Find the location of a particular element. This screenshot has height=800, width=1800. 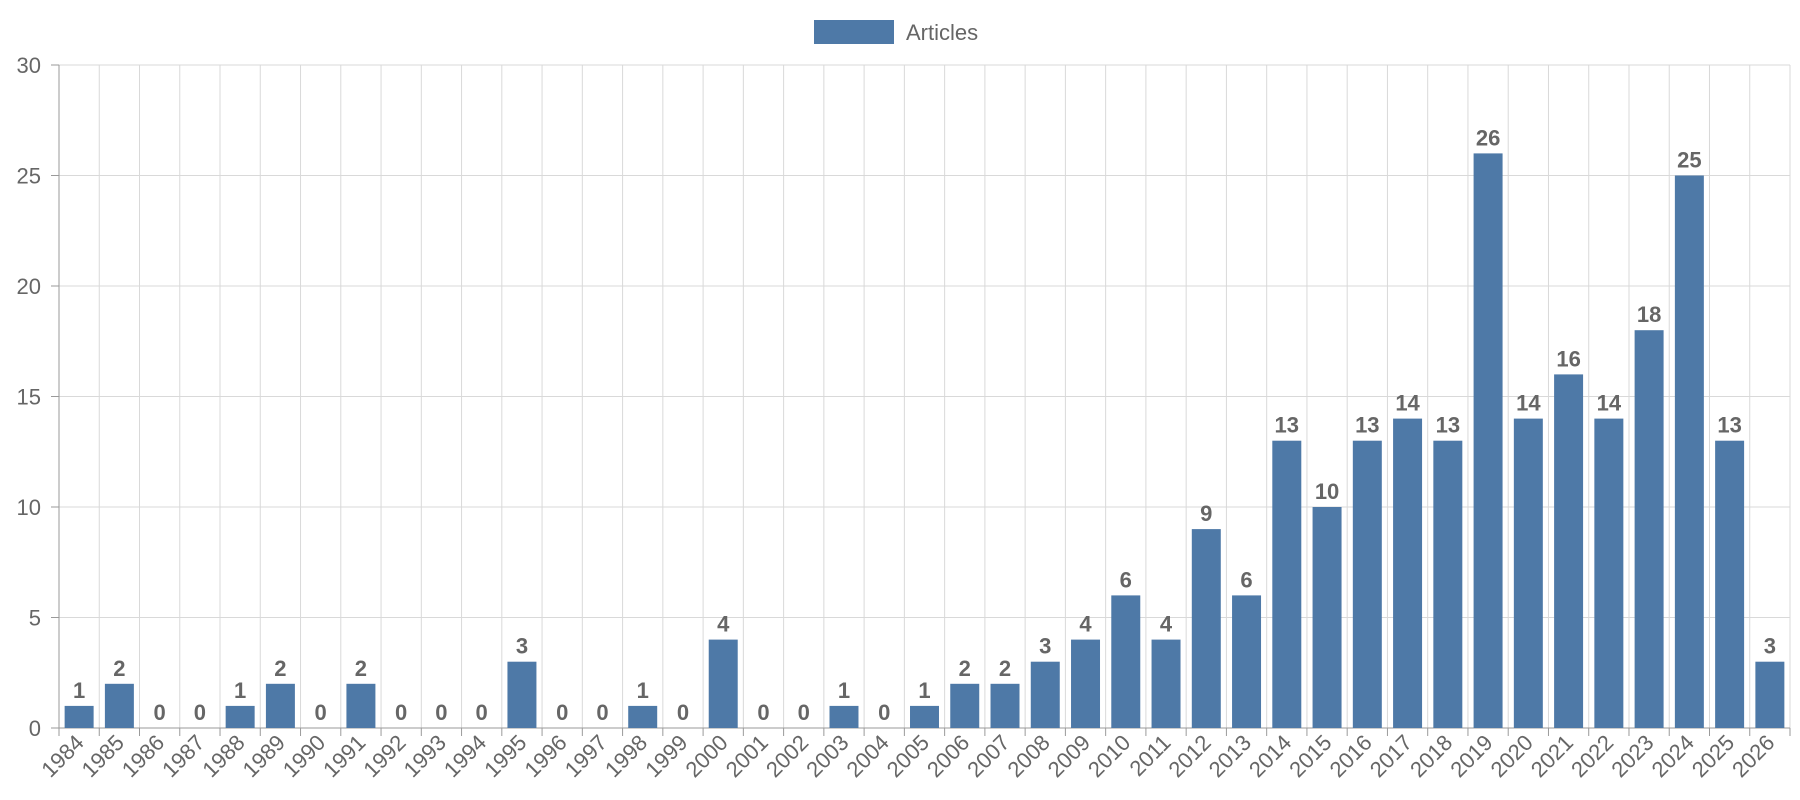

x-tick-label-2016: 2016 is located at coordinates (1351, 756).